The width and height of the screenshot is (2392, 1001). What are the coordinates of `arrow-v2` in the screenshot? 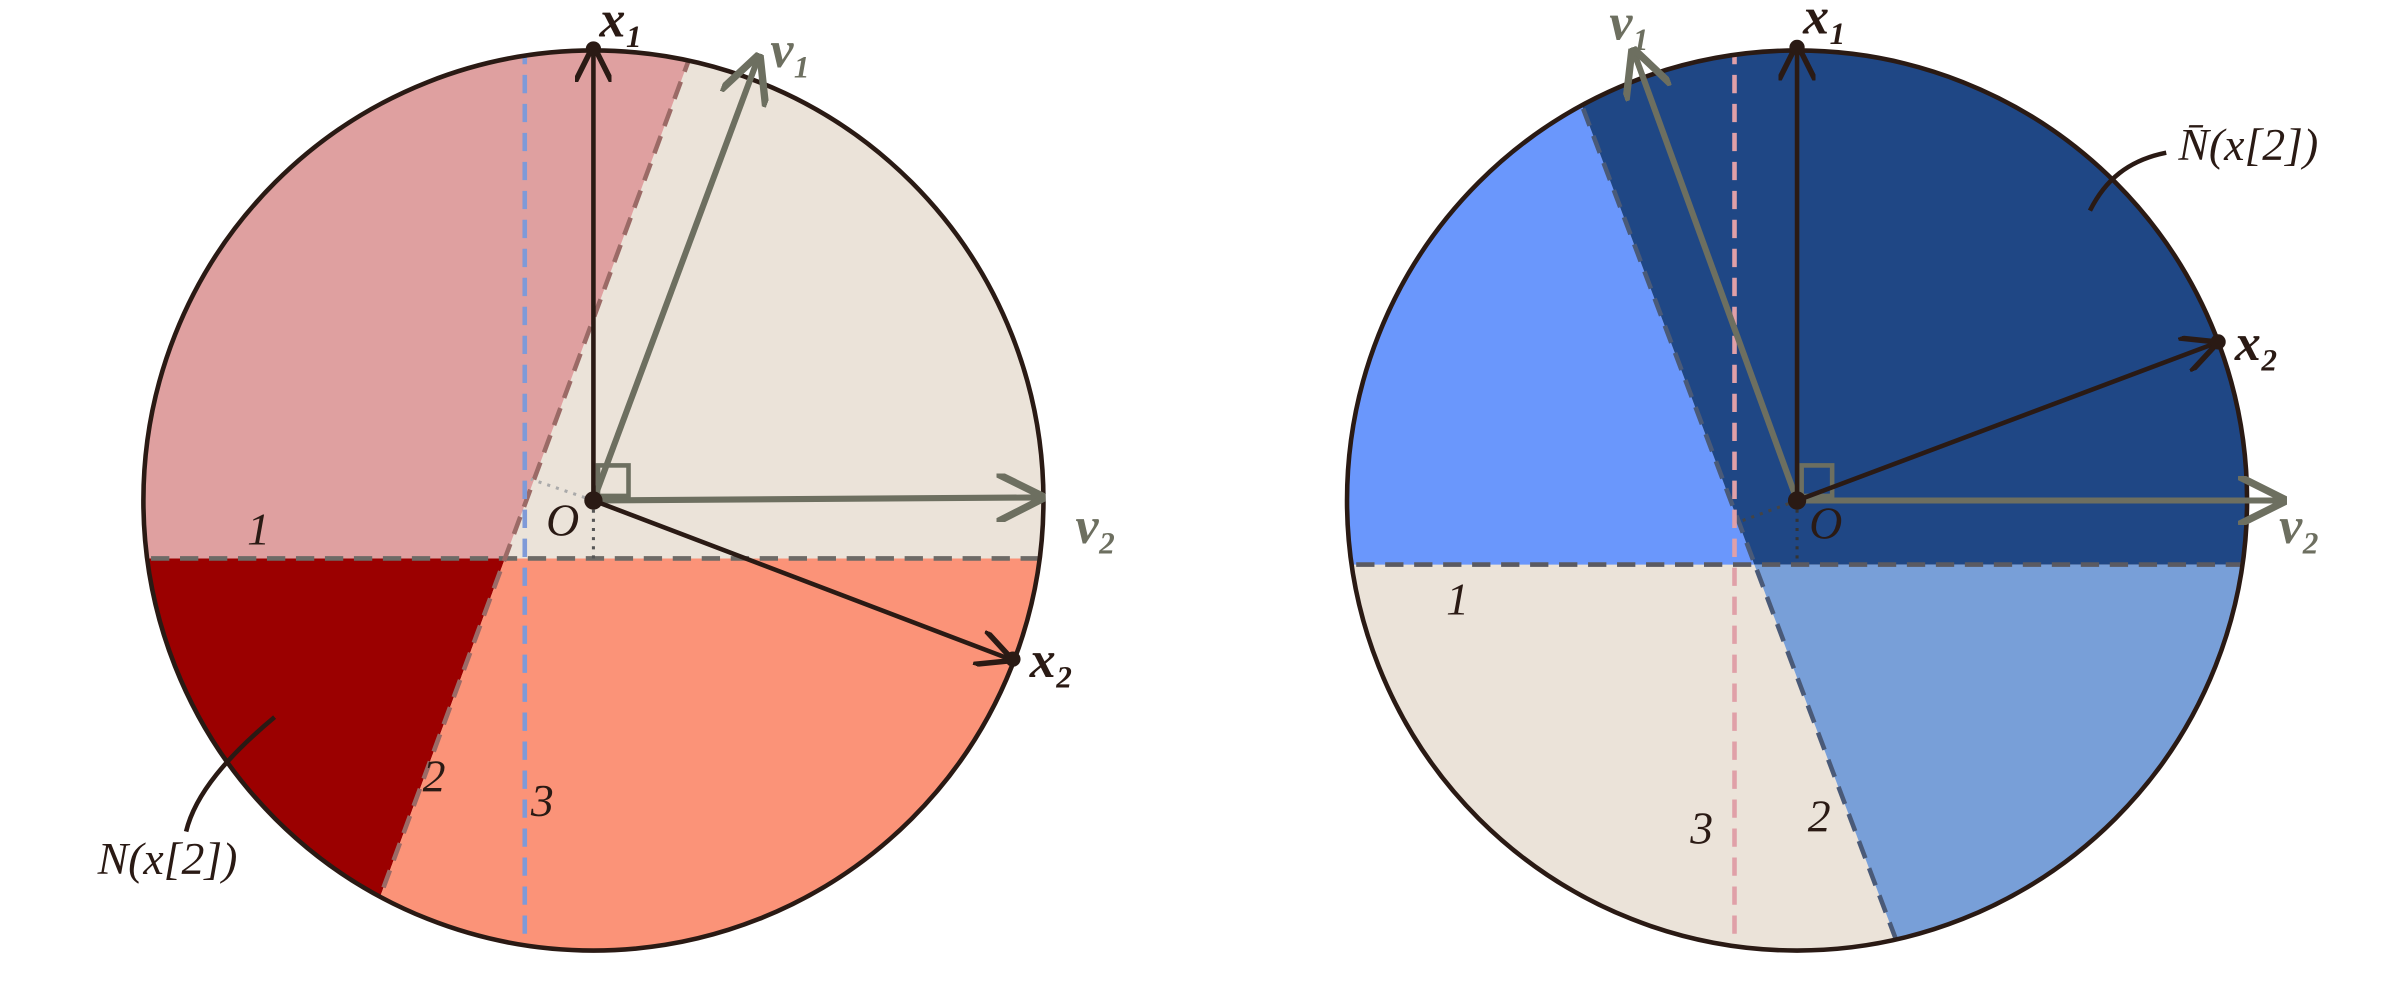 It's located at (816, 498).